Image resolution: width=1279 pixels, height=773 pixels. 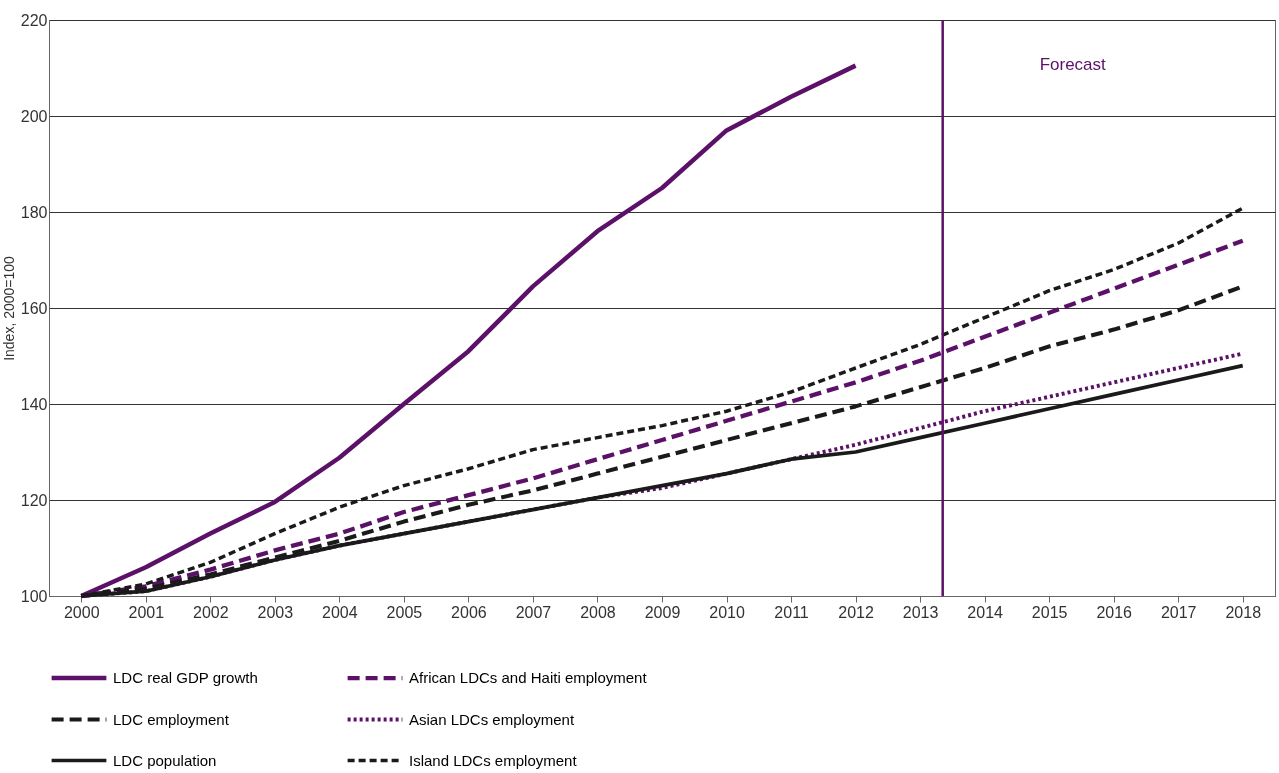 I want to click on y-tick-label: 120, so click(x=34, y=500).